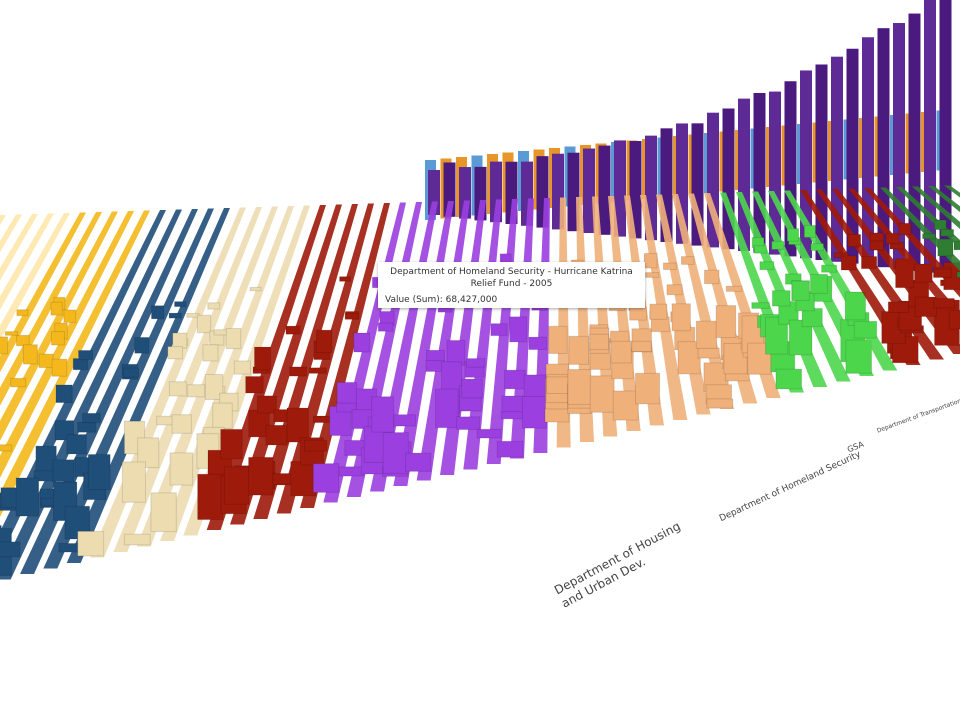 This screenshot has height=720, width=960. I want to click on tooltip-value: Value (Sum): 68,427,000, so click(441, 300).